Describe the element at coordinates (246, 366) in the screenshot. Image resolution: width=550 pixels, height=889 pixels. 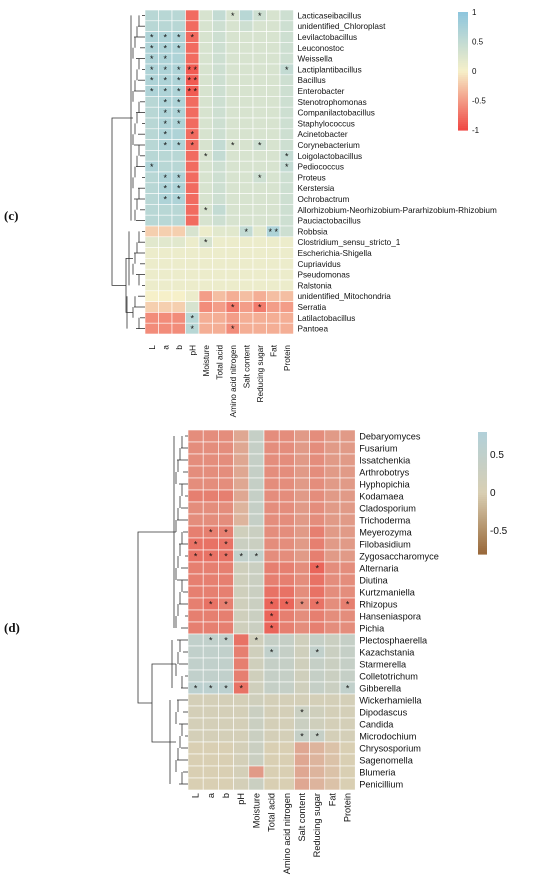
I see `column-label: Salt content` at that location.